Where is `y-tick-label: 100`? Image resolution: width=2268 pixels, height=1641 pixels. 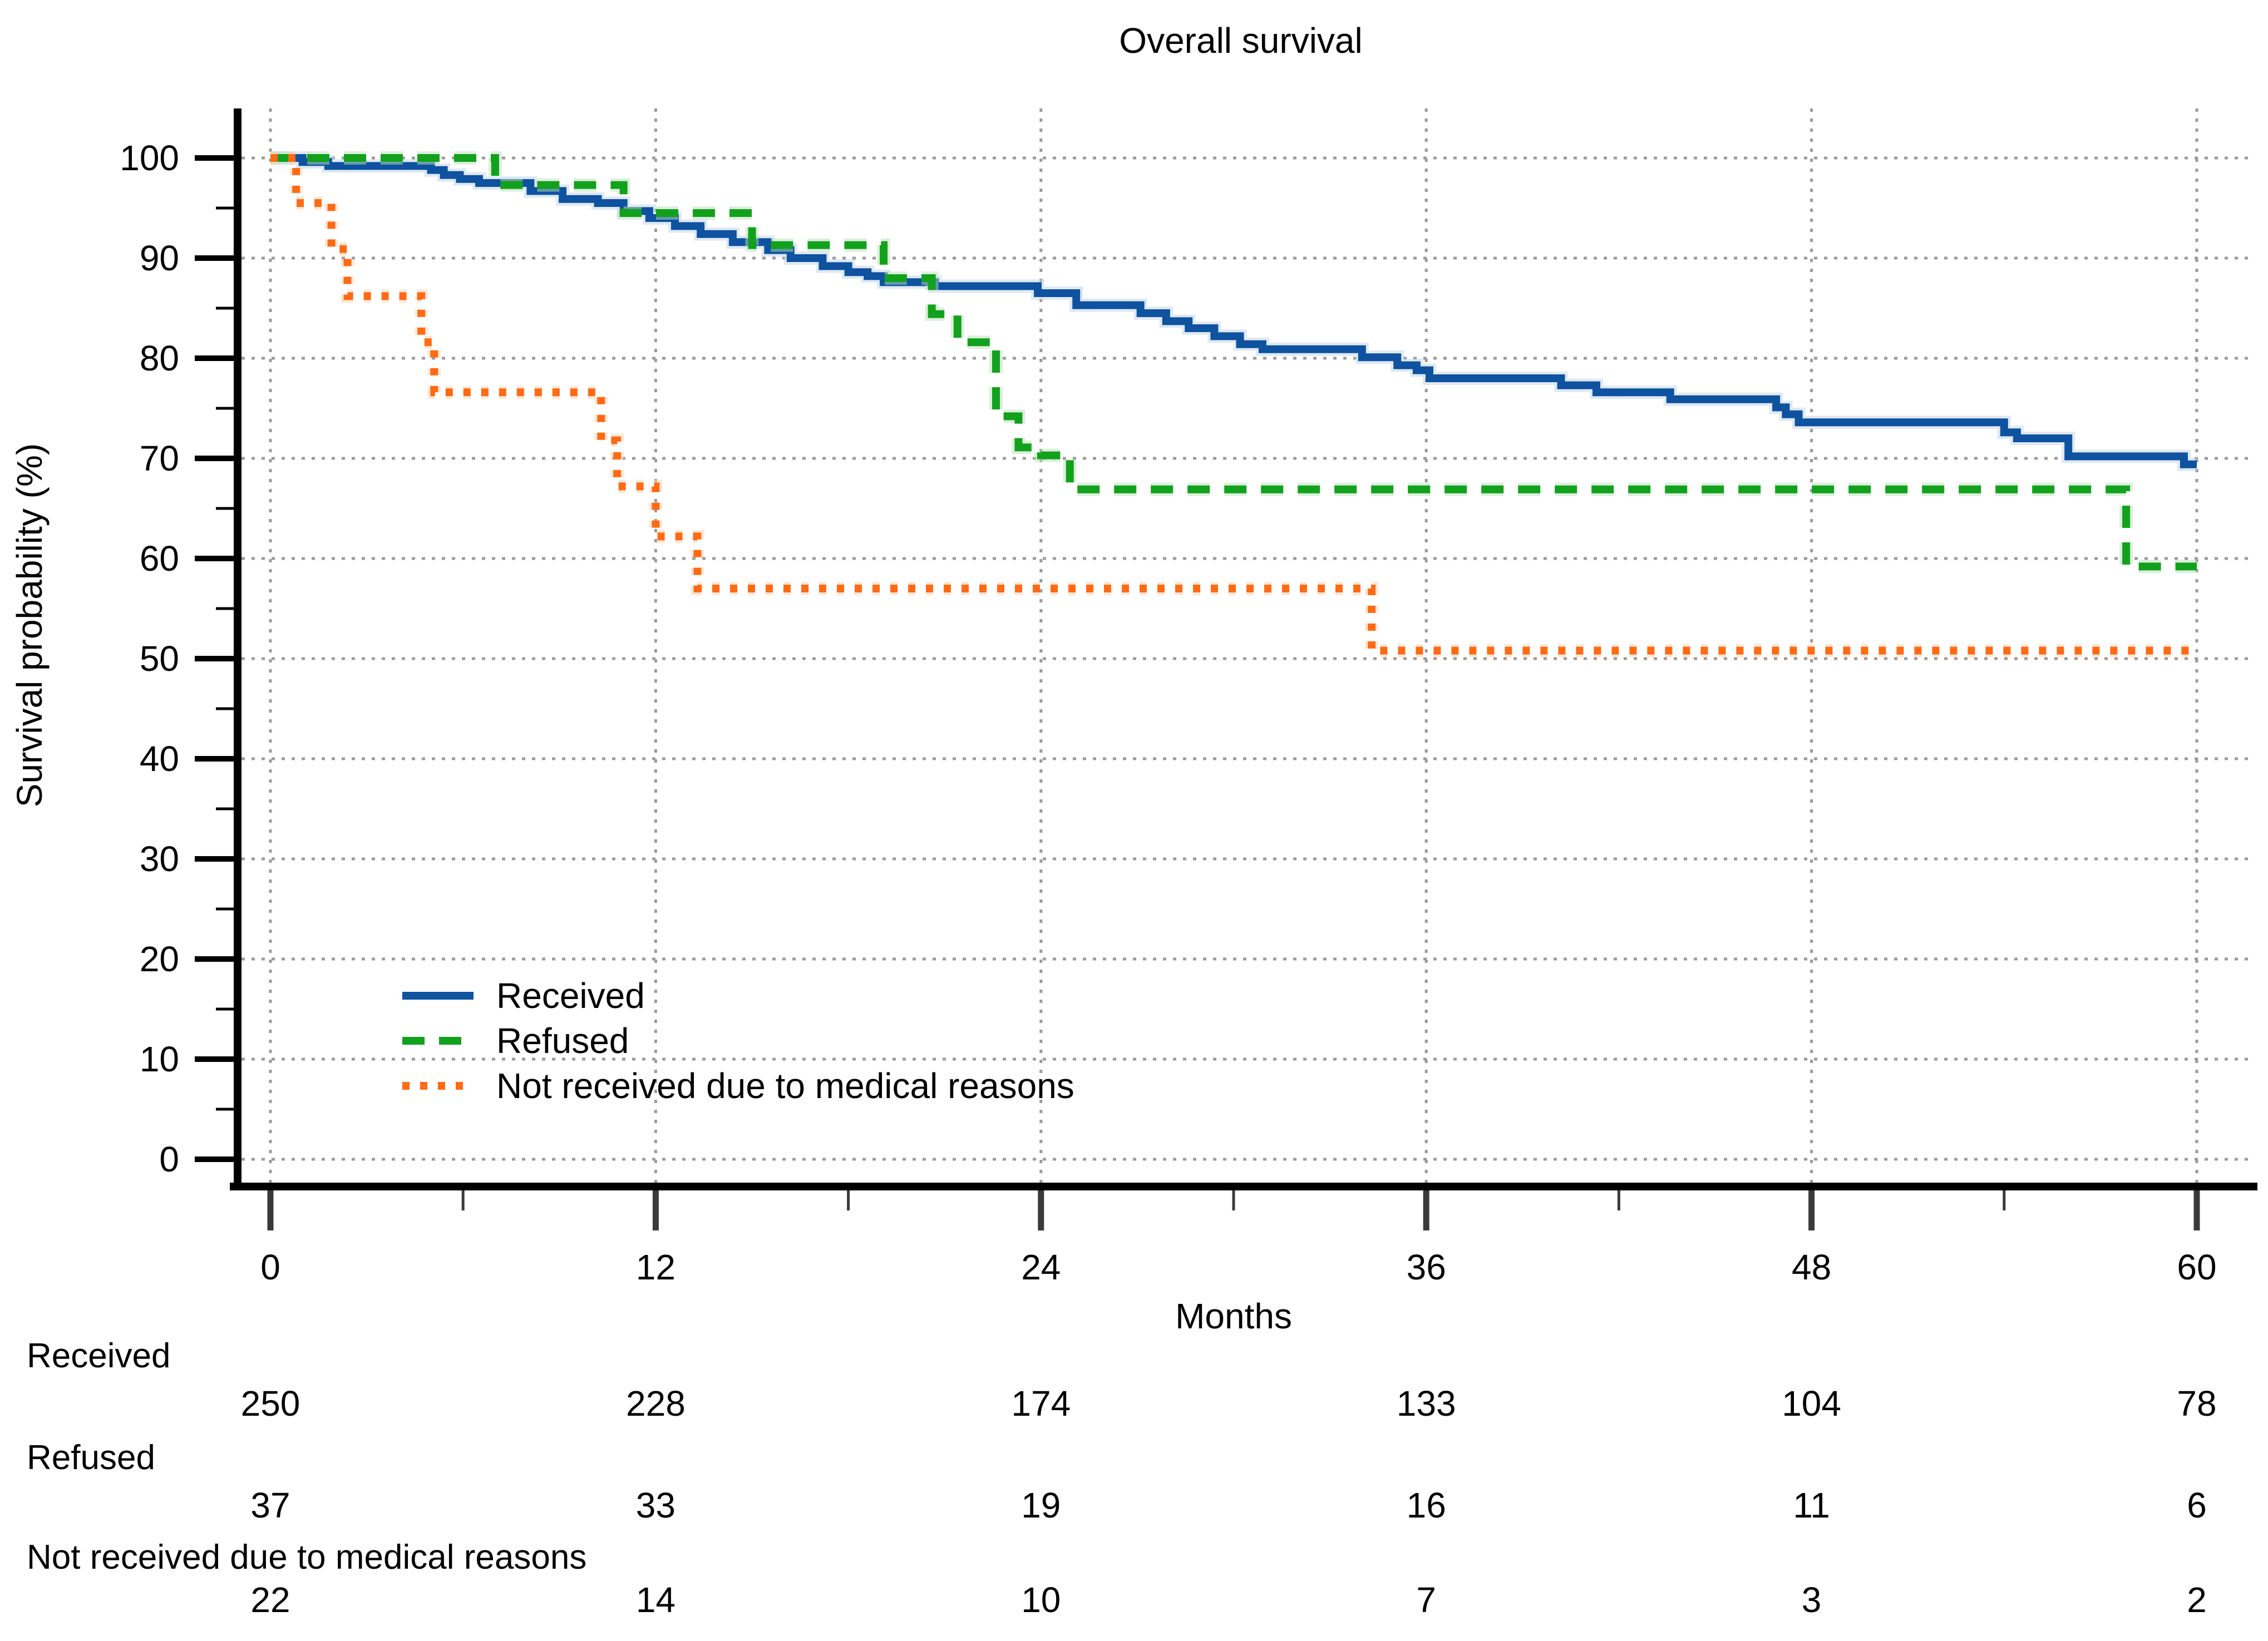
y-tick-label: 100 is located at coordinates (149, 158).